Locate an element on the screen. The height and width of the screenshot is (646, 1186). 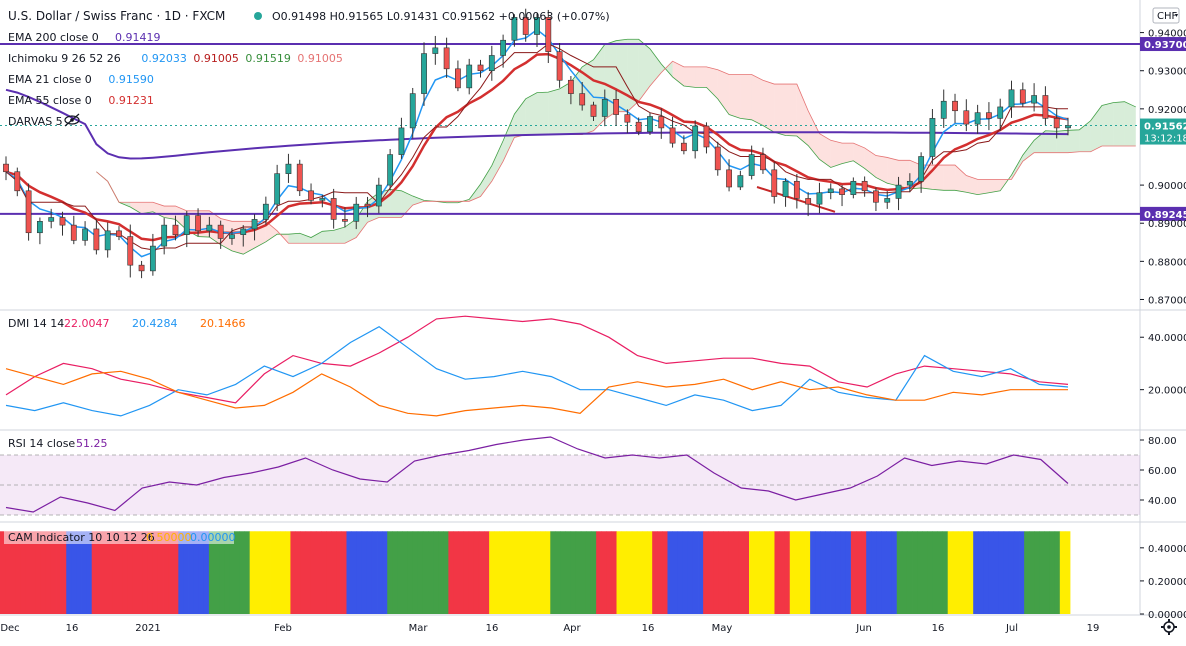
rsi-value: 51.25 is located at coordinates (92, 443).